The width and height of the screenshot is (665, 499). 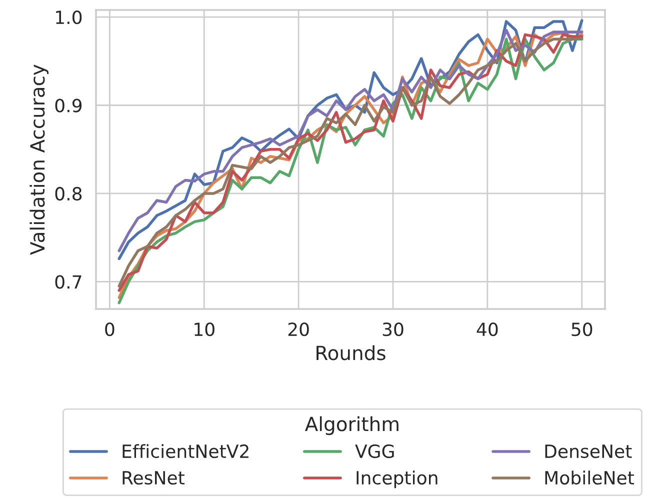 I want to click on legend-label: DenseNet, so click(x=588, y=451).